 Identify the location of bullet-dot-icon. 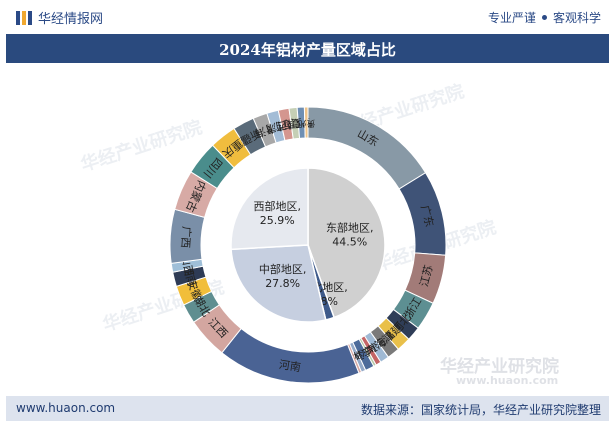
(544, 17).